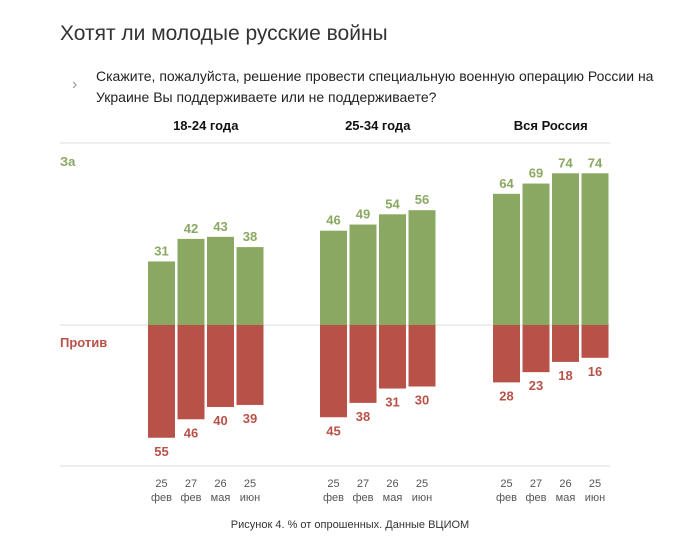  I want to click on data-label-support: 69, so click(536, 173).